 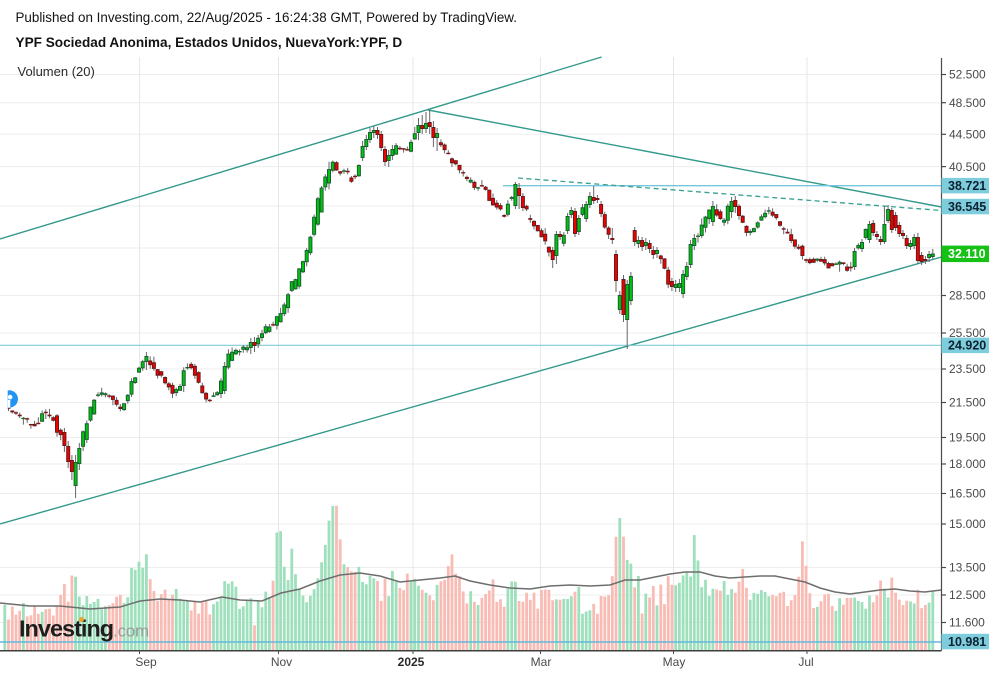 I want to click on svg-text: 12.500, so click(x=967, y=595).